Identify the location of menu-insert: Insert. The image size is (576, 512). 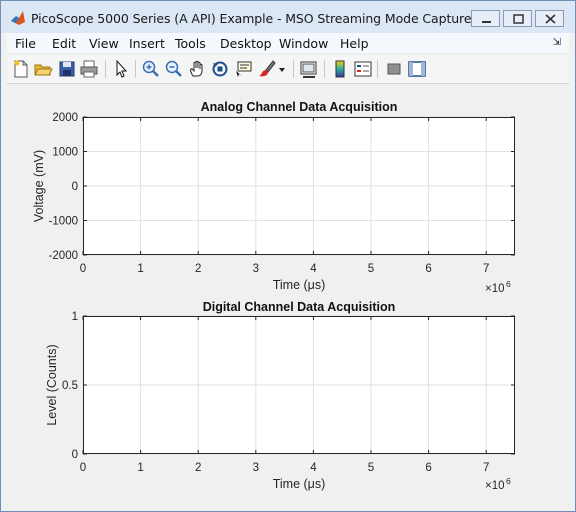
(147, 43).